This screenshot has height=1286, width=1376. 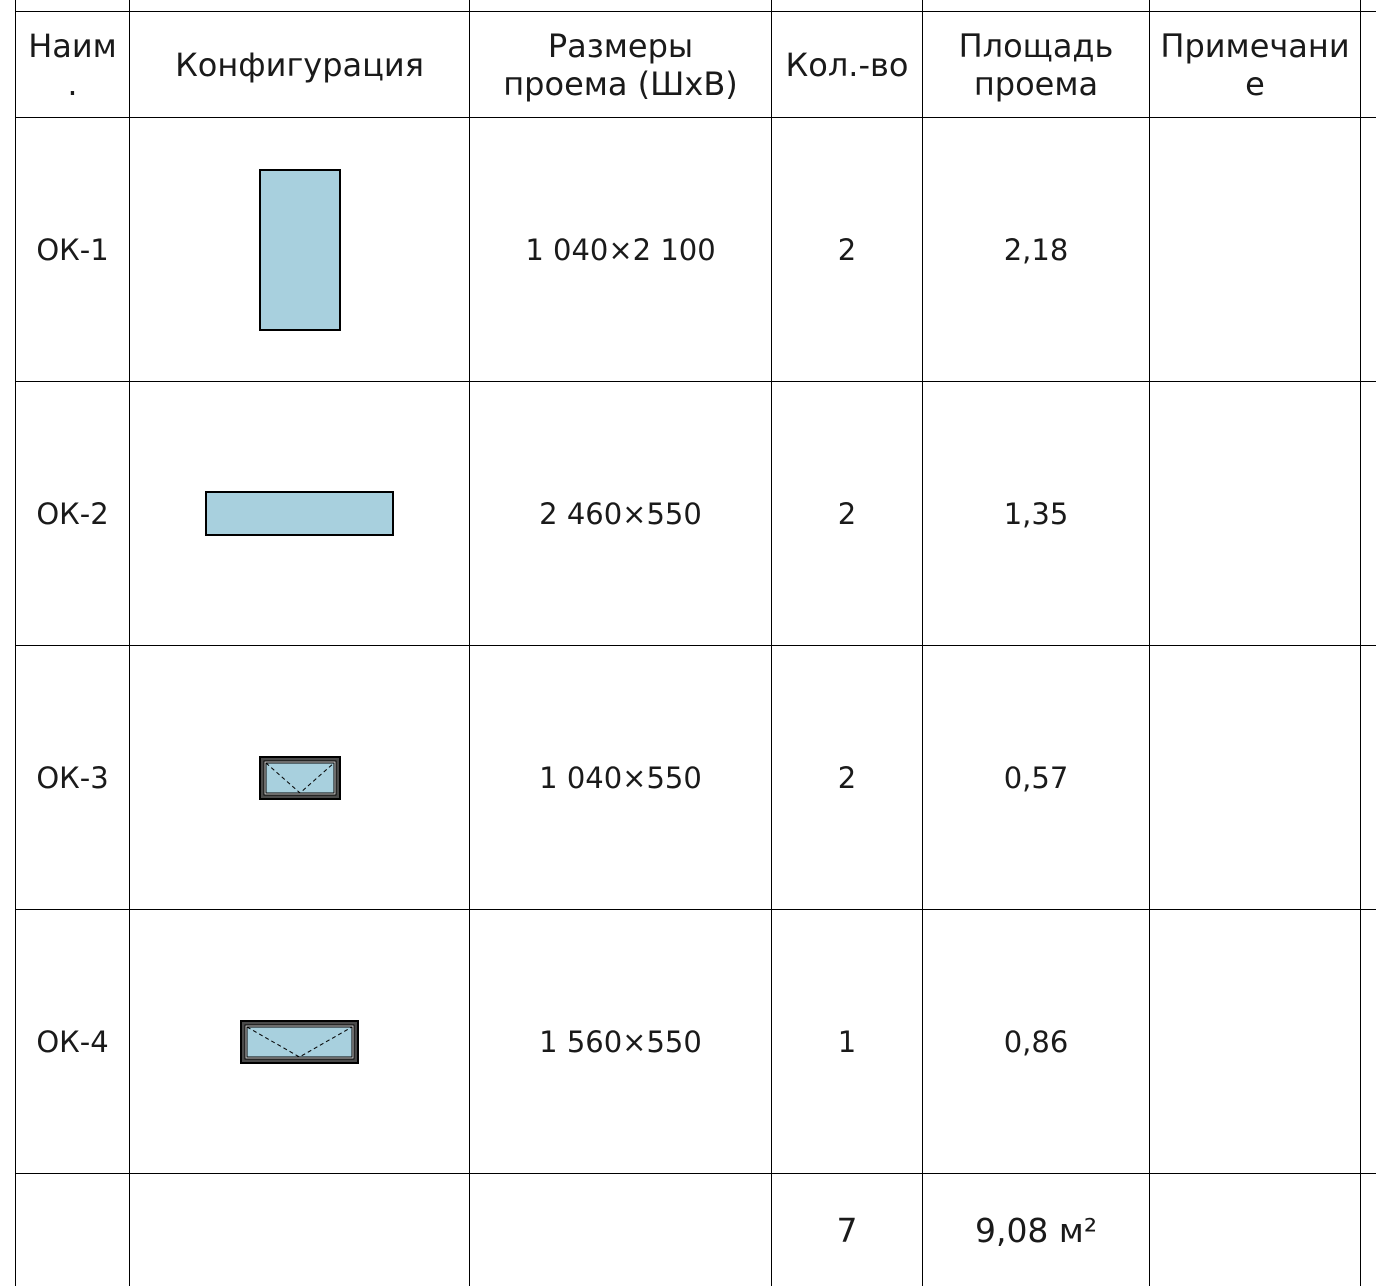 I want to click on row-size: 1 040×550, so click(x=620, y=777).